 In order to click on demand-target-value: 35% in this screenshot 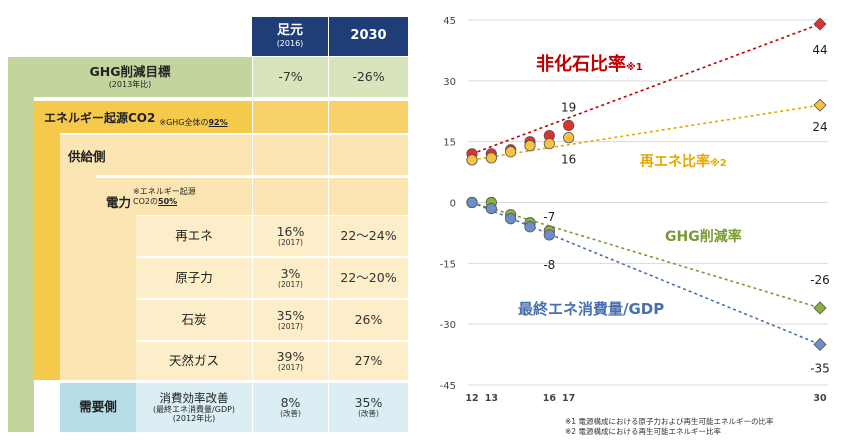, I will do `click(368, 402)`.